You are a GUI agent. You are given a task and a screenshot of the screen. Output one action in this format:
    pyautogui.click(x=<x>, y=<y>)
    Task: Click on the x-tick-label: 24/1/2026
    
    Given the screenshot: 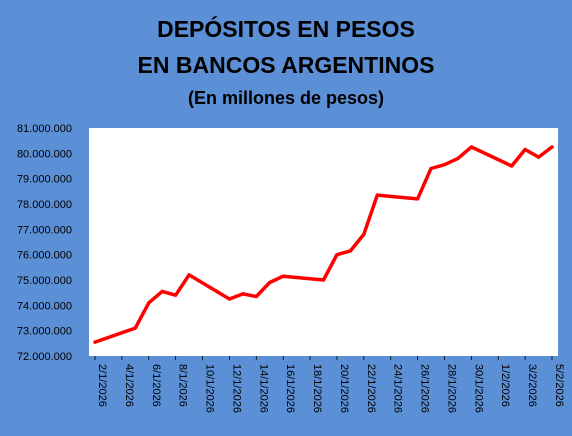 What is the action you would take?
    pyautogui.click(x=398, y=388)
    